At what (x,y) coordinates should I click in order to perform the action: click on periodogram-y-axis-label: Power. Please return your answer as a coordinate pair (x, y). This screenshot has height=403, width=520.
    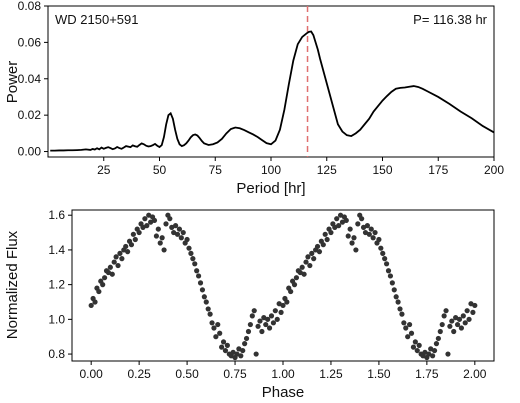
    Looking at the image, I should click on (12, 82).